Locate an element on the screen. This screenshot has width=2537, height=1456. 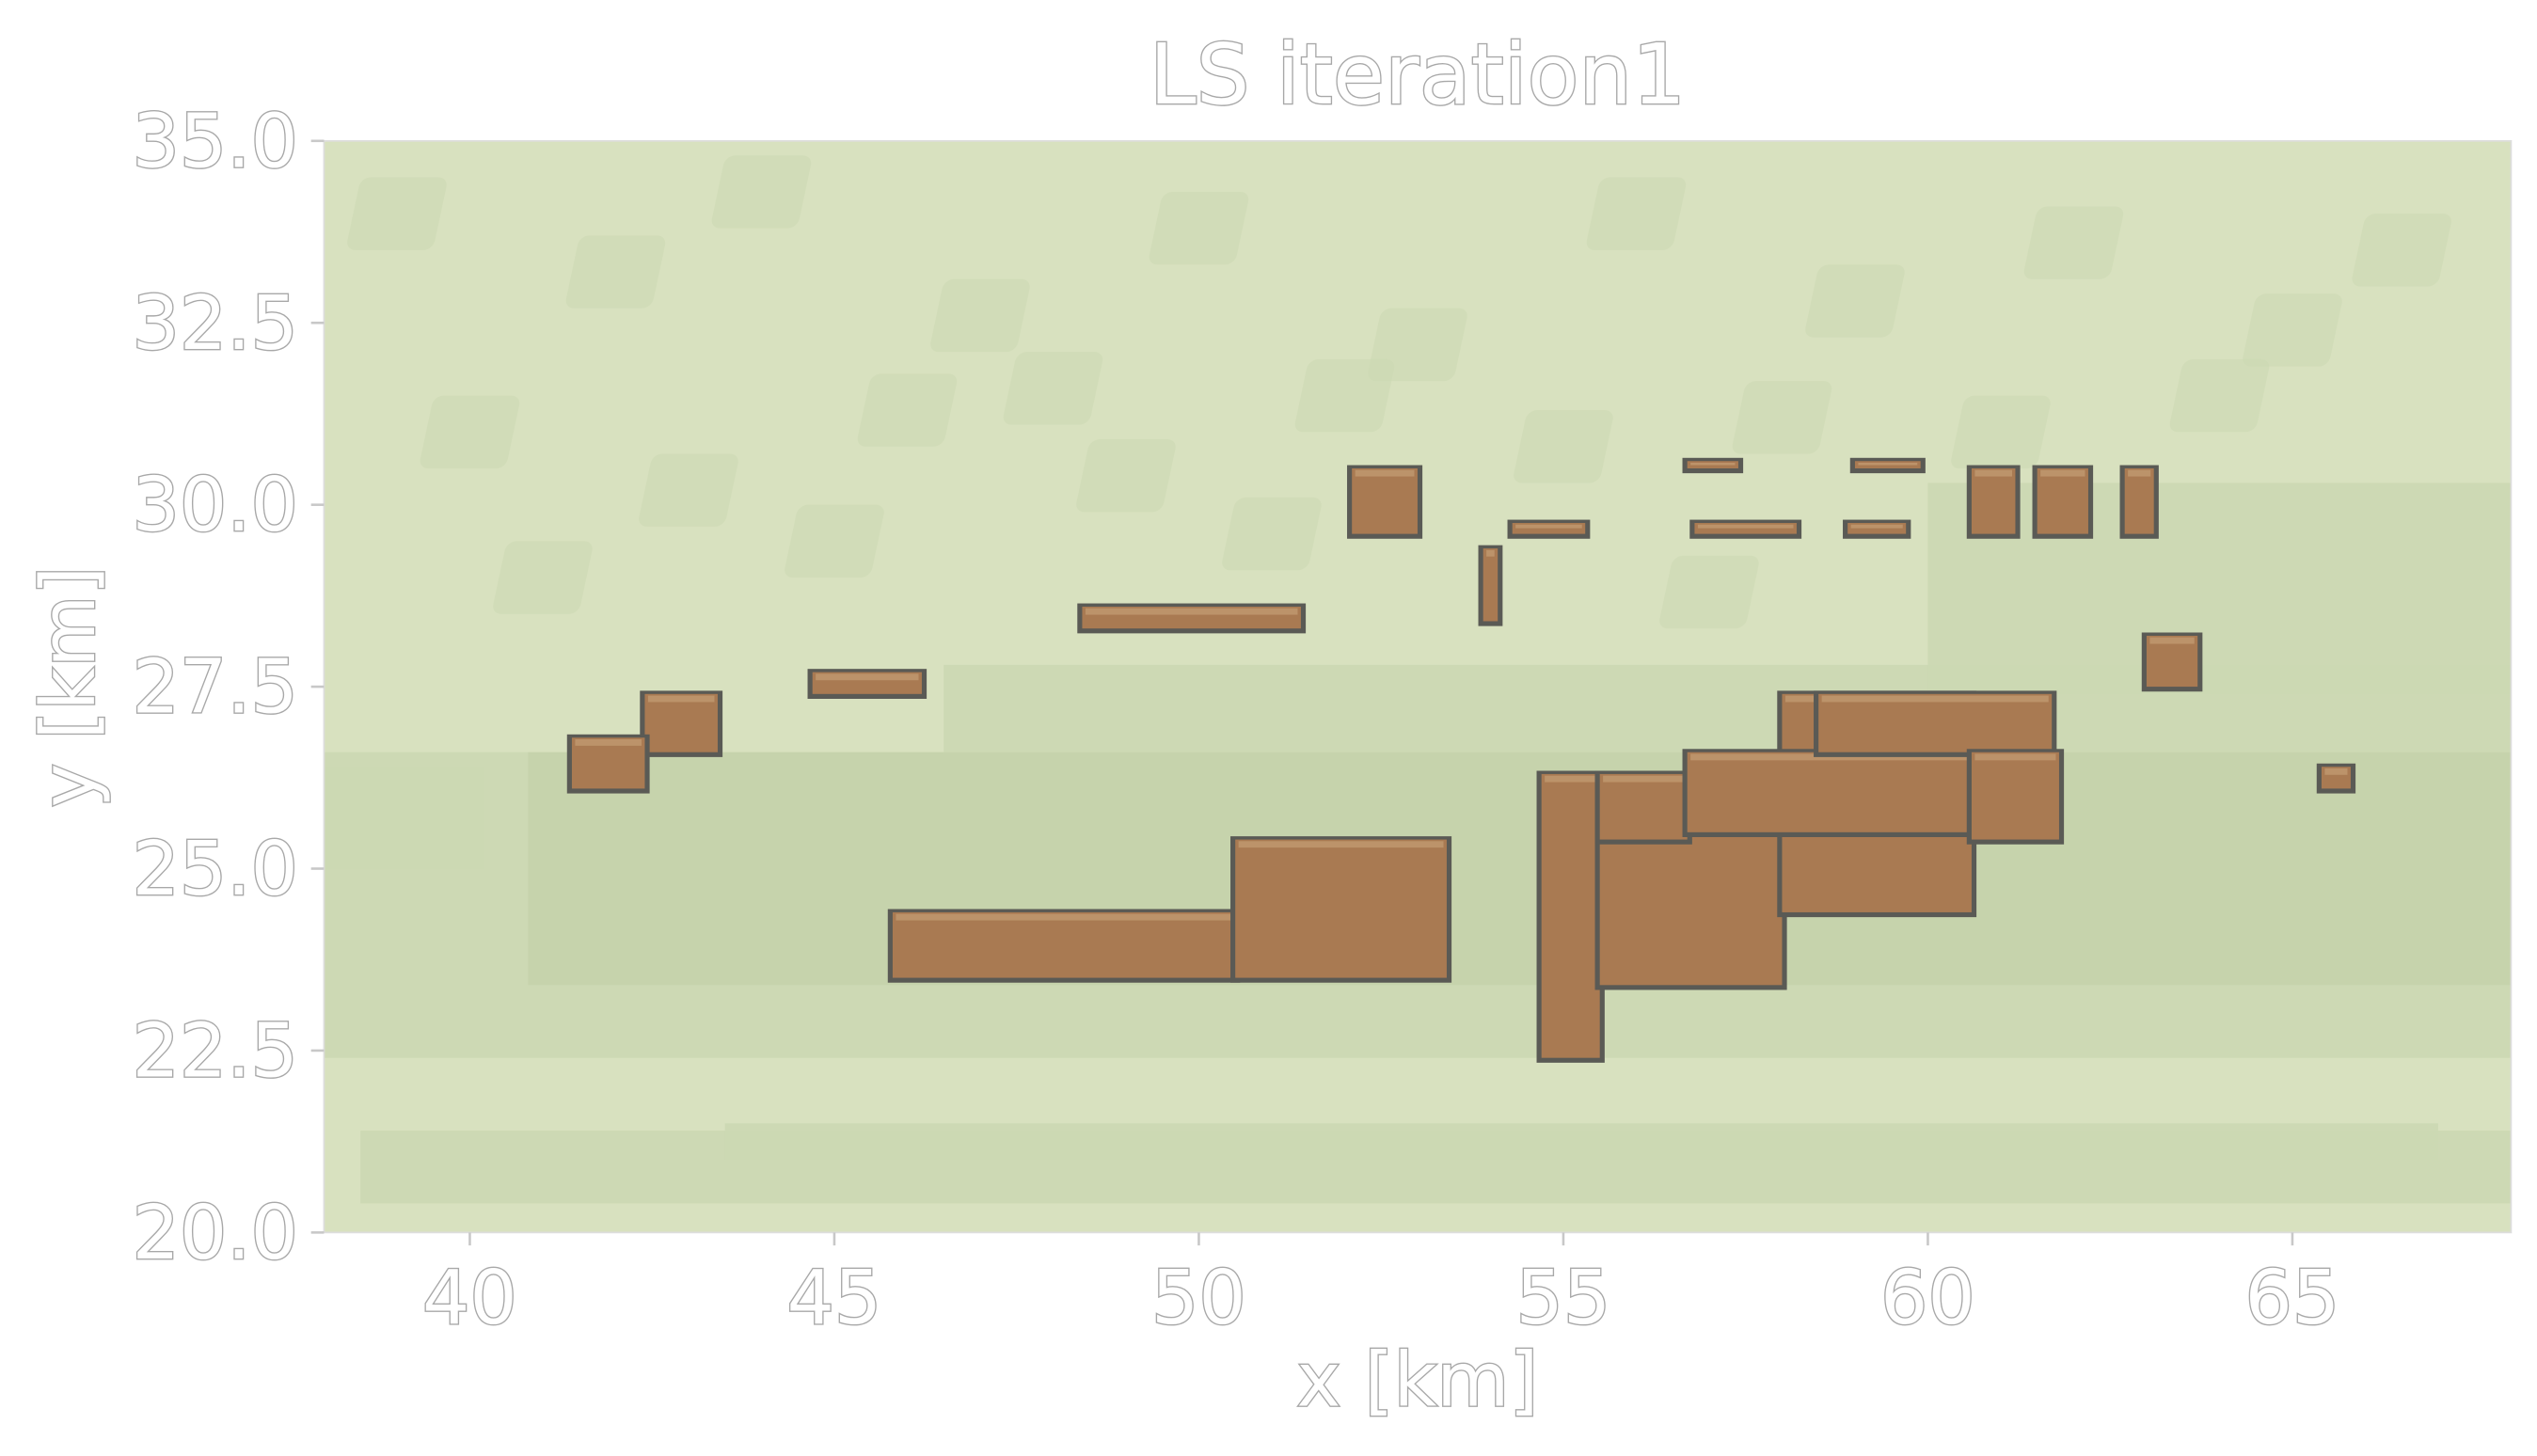
y-tick-label: 25.0 is located at coordinates (215, 868).